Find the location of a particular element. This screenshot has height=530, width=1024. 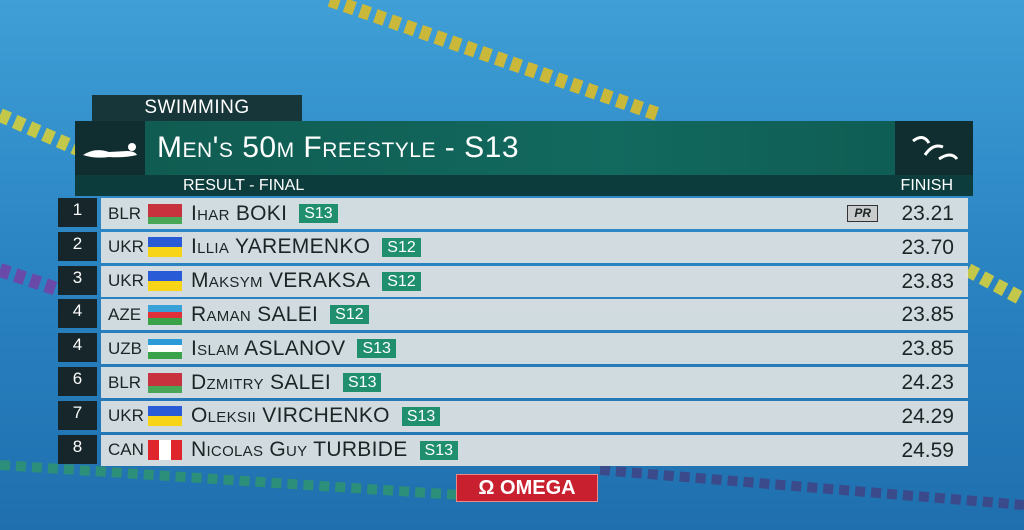

country-code: UZB is located at coordinates (125, 348).